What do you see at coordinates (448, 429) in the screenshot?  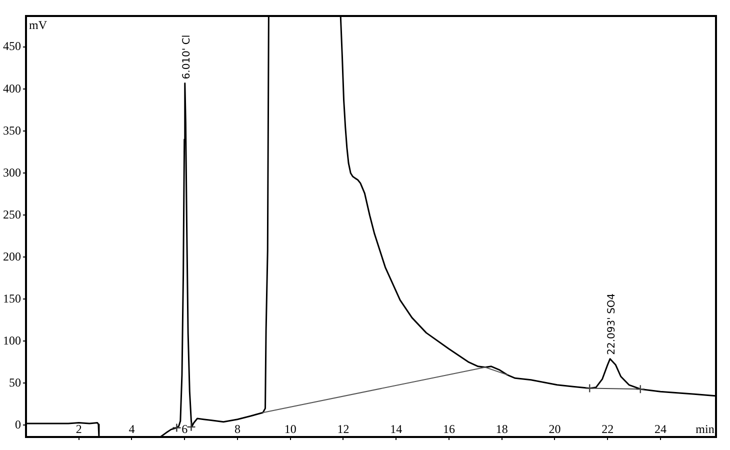 I see `x-tick-label: 16` at bounding box center [448, 429].